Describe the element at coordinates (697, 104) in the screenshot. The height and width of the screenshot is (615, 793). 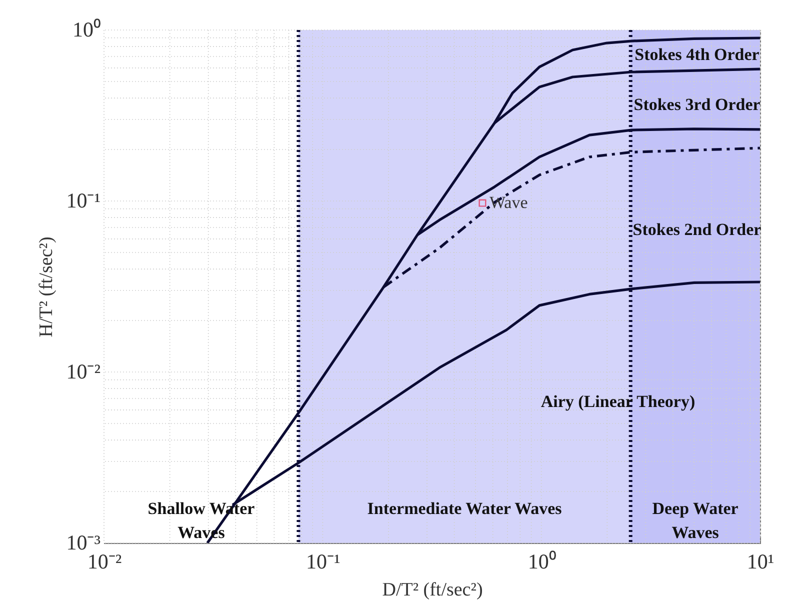
I see `annotation: Stokes 3rd Order` at that location.